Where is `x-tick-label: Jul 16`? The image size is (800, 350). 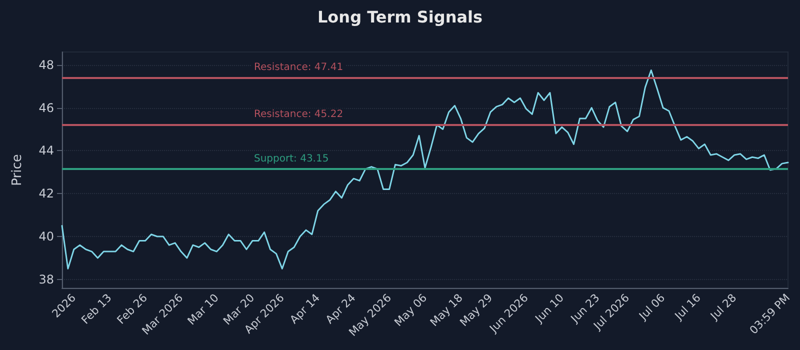
x-tick-label: Jul 16 is located at coordinates (688, 307).